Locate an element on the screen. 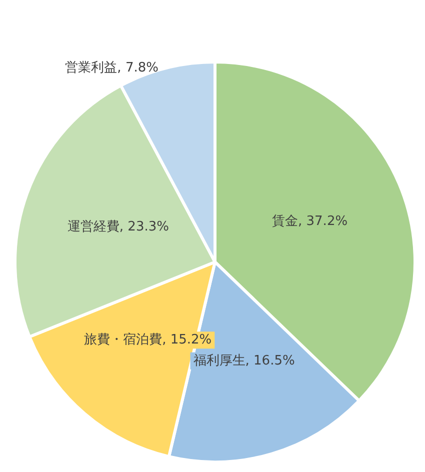 Image resolution: width=425 pixels, height=472 pixels. slice-label: 運営経費, 23.3% is located at coordinates (118, 226).